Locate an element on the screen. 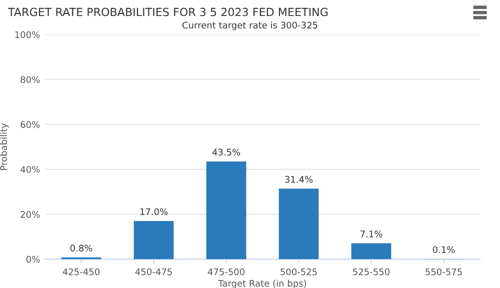 Image resolution: width=500 pixels, height=288 pixels. chart-subtitle: Current target rate is 300-325 is located at coordinates (250, 26).